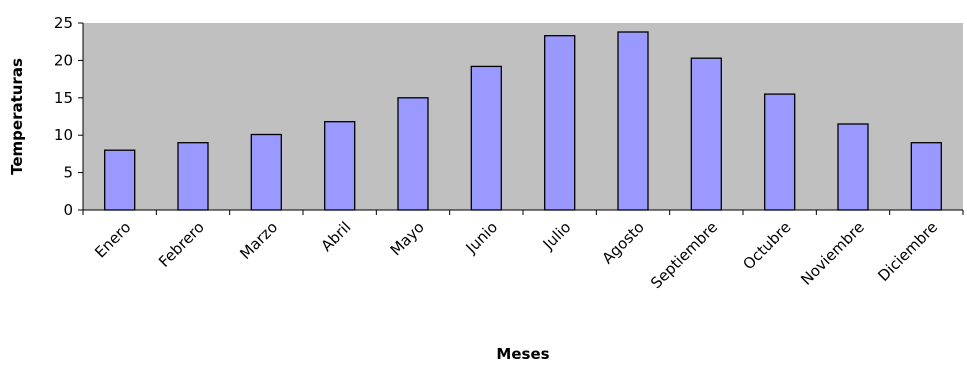 The height and width of the screenshot is (365, 967). What do you see at coordinates (181, 244) in the screenshot?
I see `x-tick-label: Febrero` at bounding box center [181, 244].